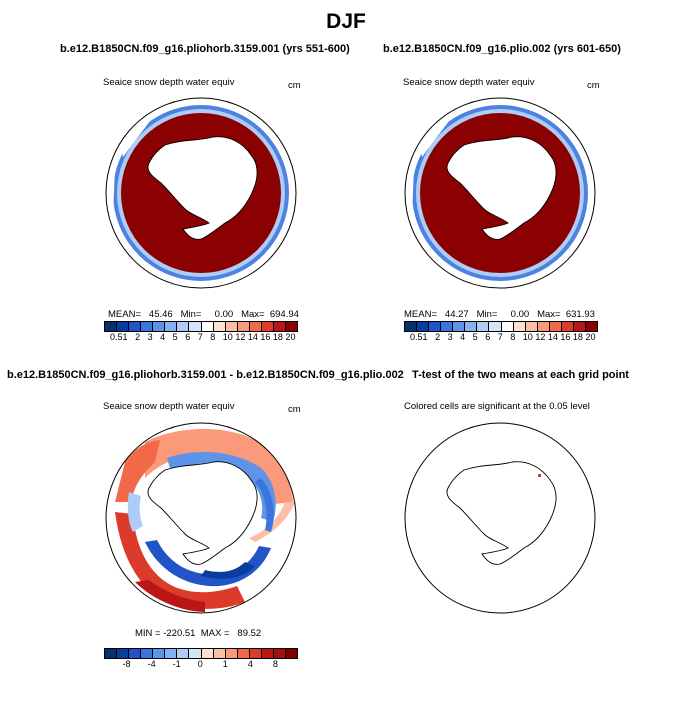 This screenshot has height=702, width=692. Describe the element at coordinates (275, 664) in the screenshot. I see `colorbar-diff-tick-label: 8` at that location.